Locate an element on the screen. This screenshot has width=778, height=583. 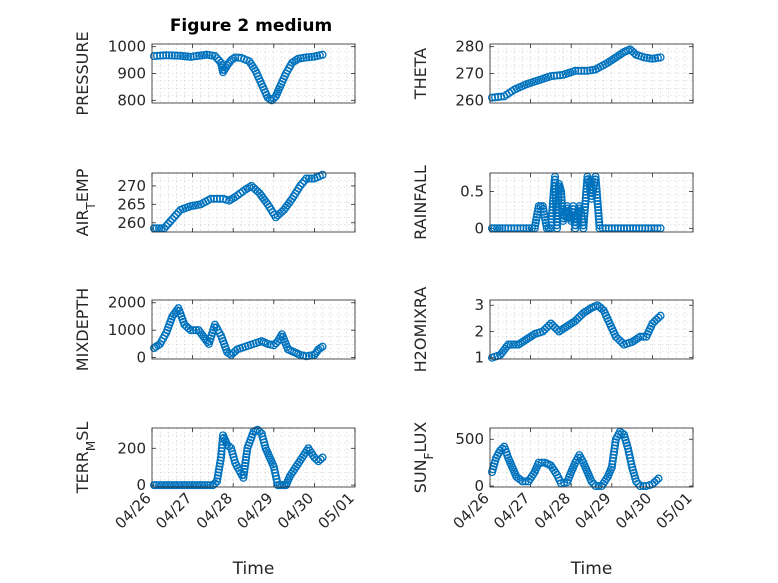
subplot-2: 260 270 280 THETA is located at coordinates (552, 73).